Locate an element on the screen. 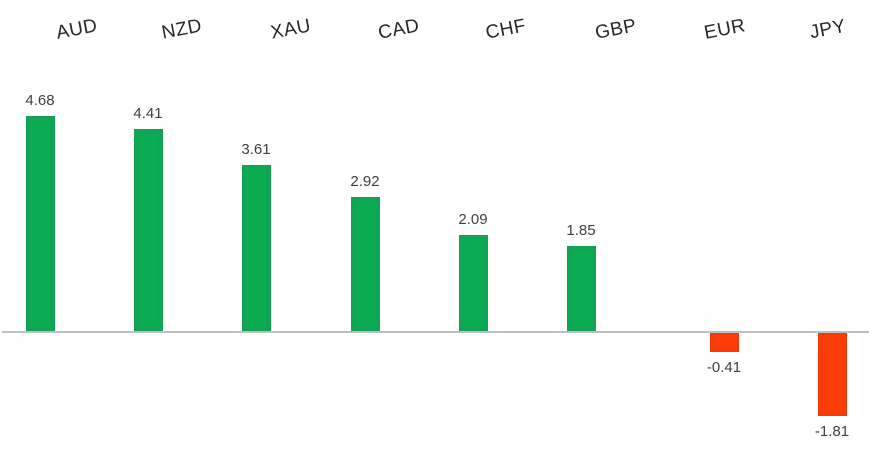  category-label-jpy: JPY is located at coordinates (828, 29).